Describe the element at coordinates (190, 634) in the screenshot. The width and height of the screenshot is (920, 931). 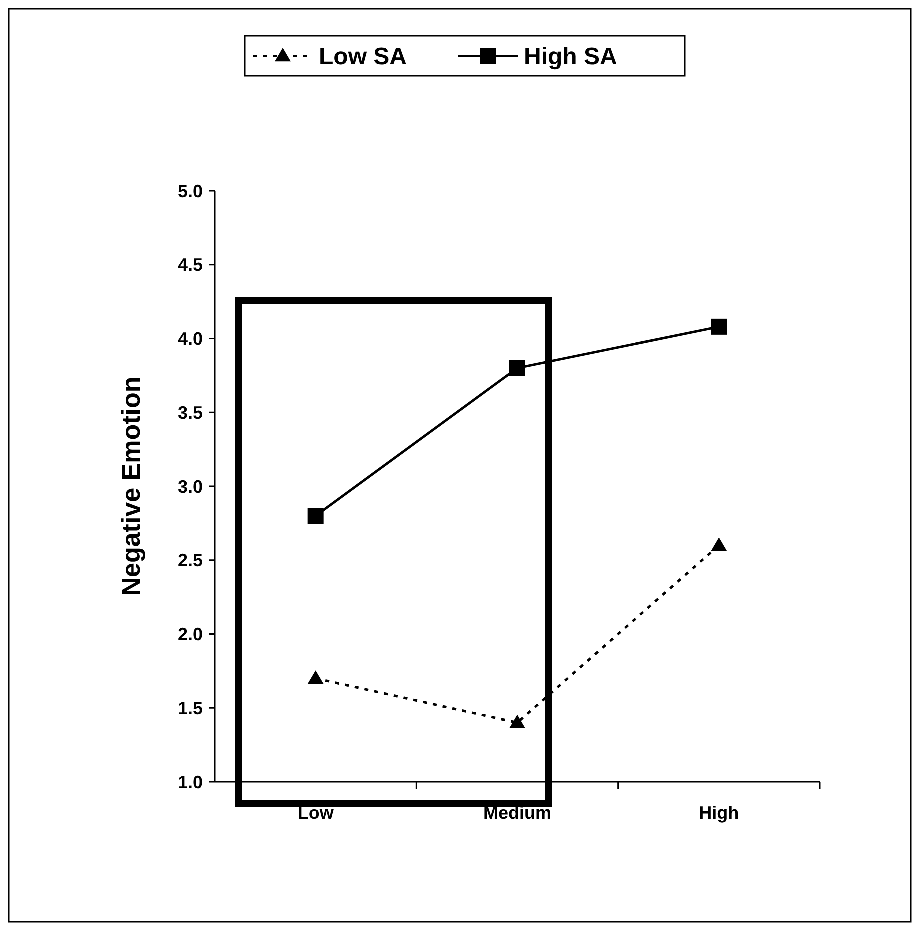
I see `y-tick-label: 2.0` at that location.